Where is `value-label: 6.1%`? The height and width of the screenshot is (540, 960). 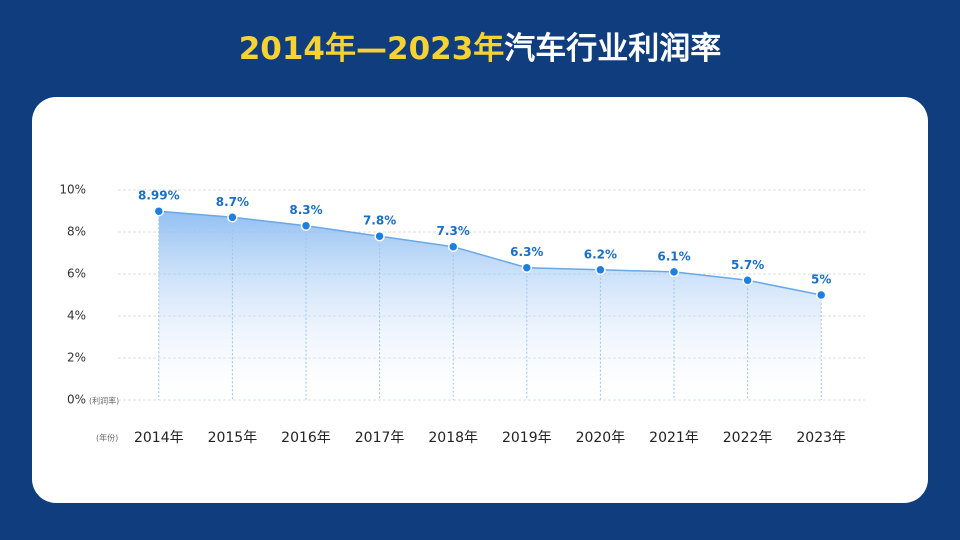
value-label: 6.1% is located at coordinates (673, 256).